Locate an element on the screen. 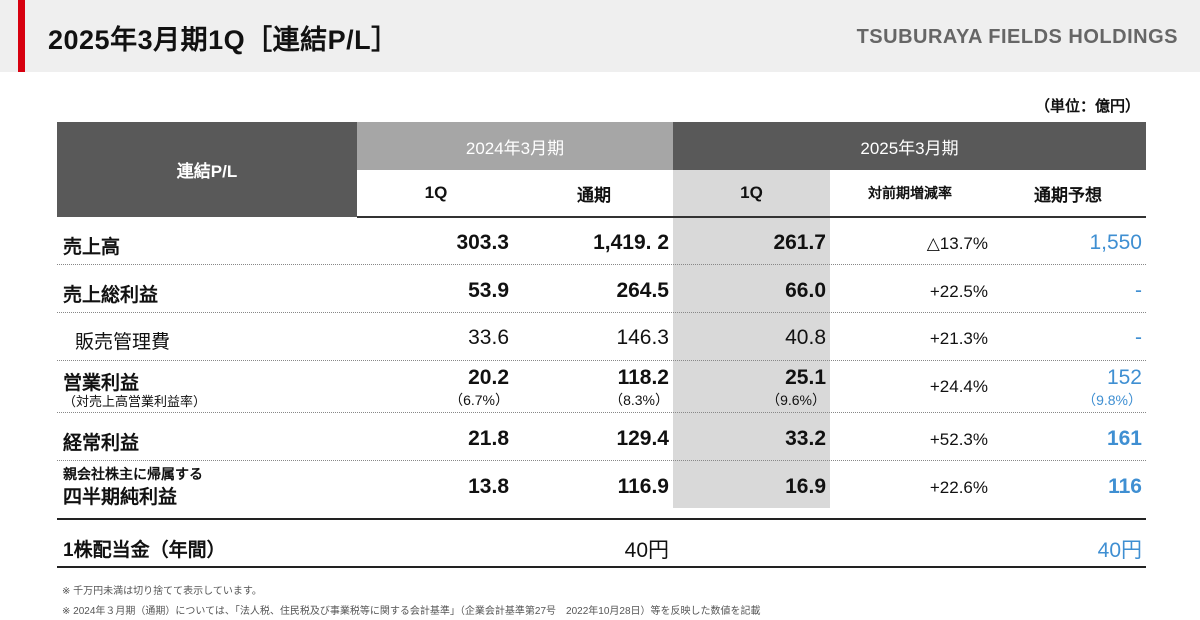  cell-net-forecast: 116 is located at coordinates (1125, 486).